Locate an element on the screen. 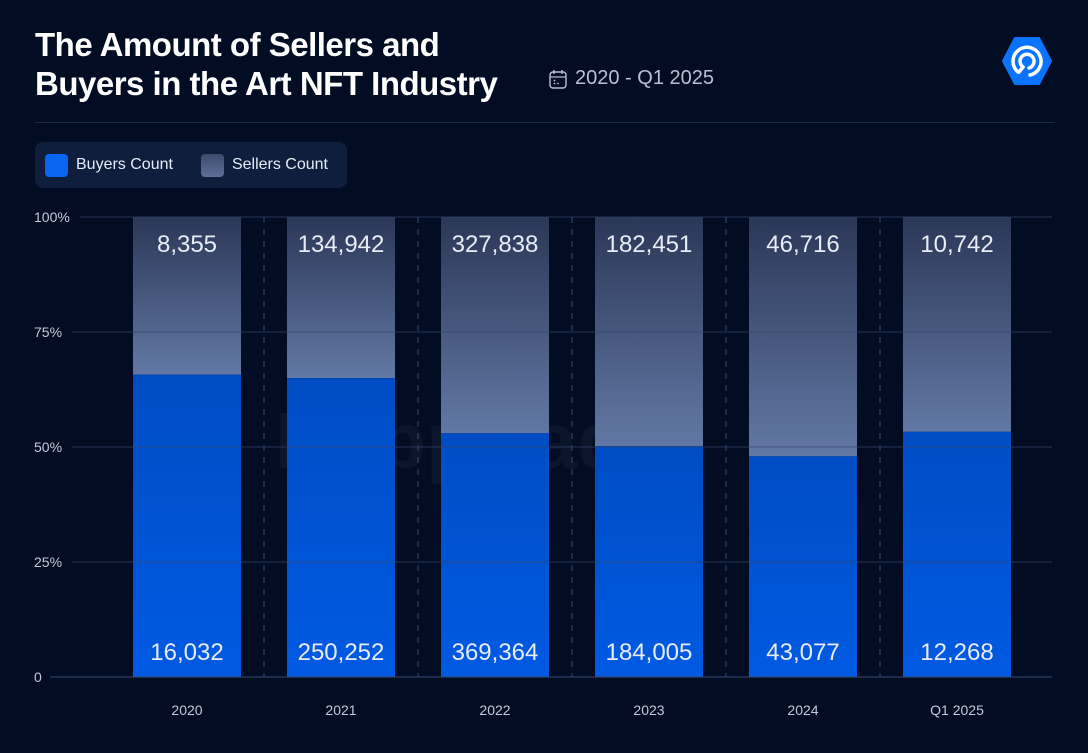  bar-buyers-2022 is located at coordinates (495, 555).